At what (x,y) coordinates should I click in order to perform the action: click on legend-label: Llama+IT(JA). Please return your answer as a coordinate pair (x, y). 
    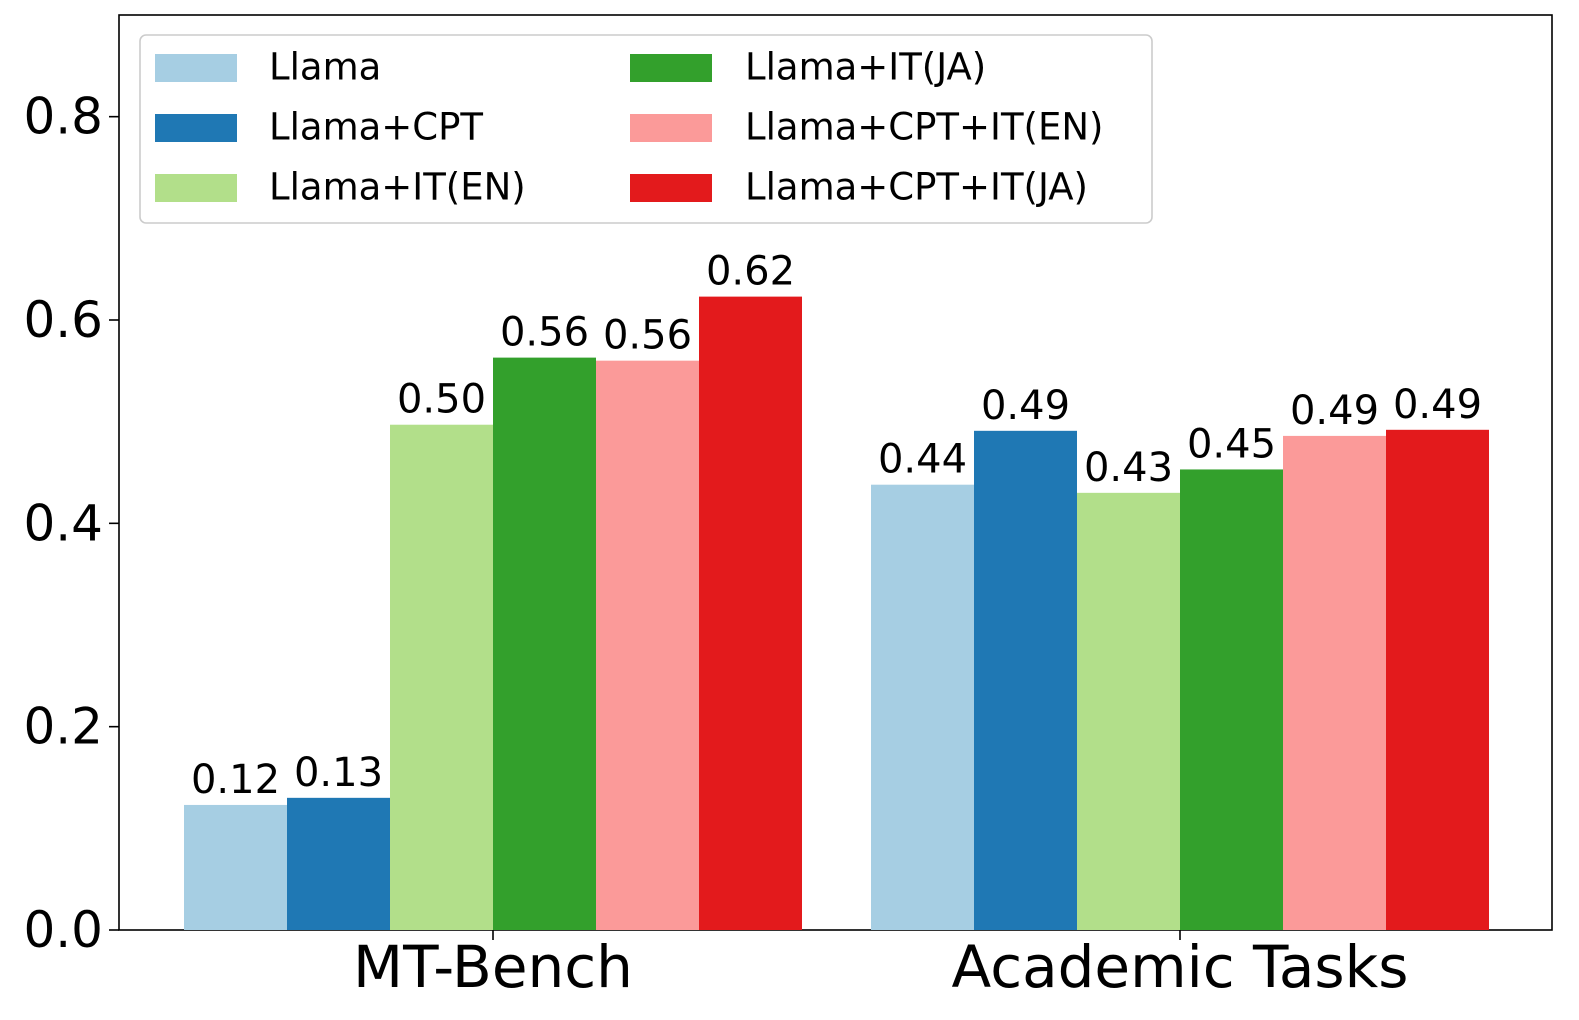
    Looking at the image, I should click on (865, 67).